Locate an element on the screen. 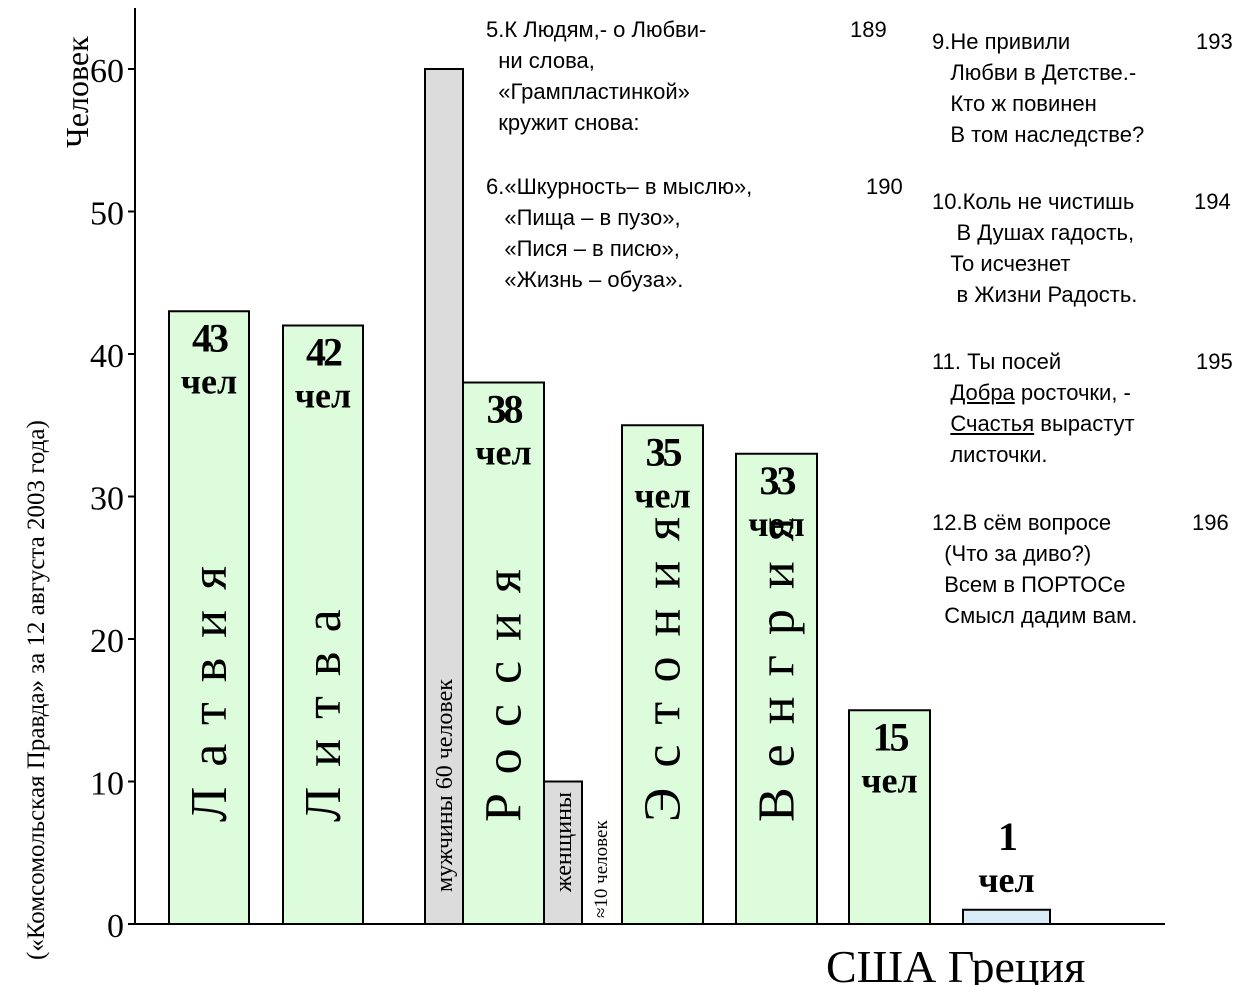 This screenshot has height=985, width=1247. bar-name-lithuania: Литва is located at coordinates (323, 705).